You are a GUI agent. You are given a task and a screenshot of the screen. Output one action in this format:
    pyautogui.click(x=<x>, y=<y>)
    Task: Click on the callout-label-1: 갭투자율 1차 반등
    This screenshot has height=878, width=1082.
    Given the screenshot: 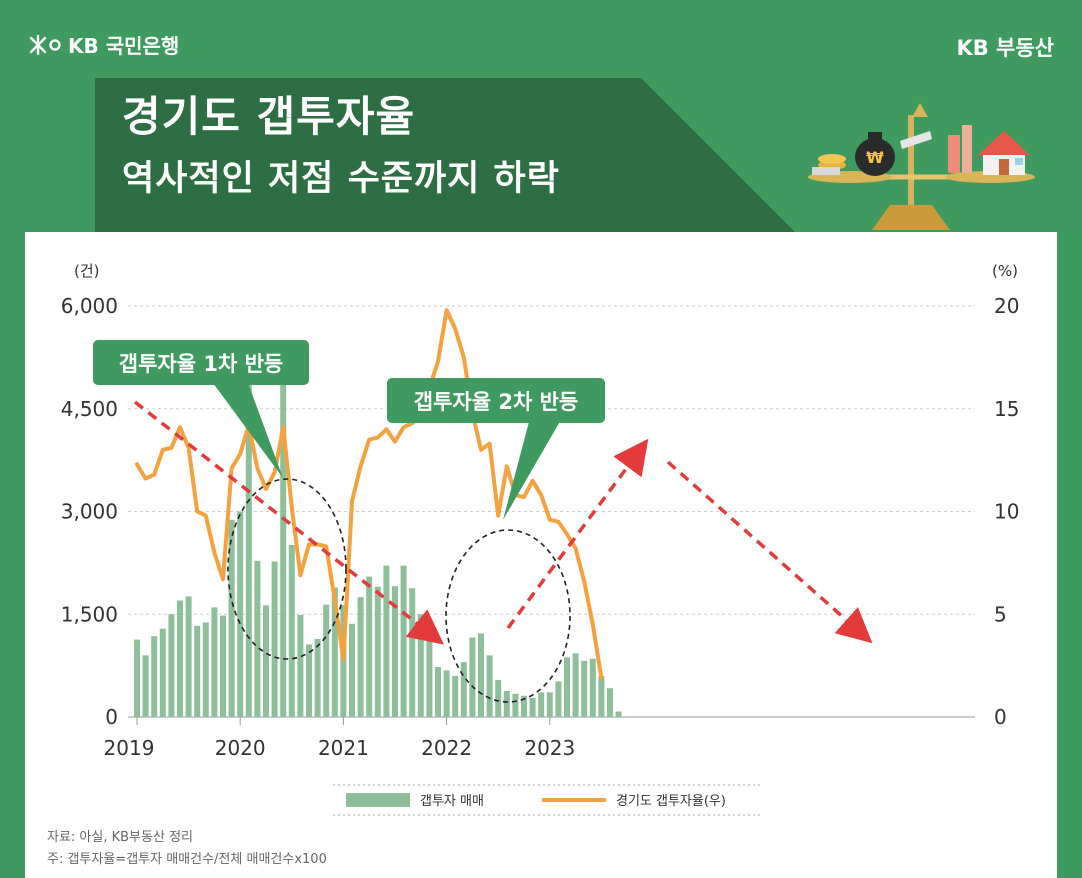 What is the action you would take?
    pyautogui.click(x=201, y=364)
    